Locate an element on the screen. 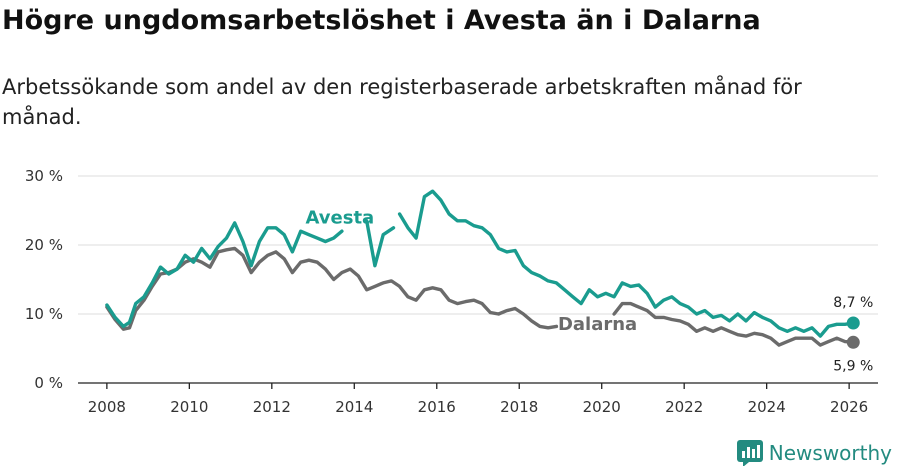 Image resolution: width=900 pixels, height=474 pixels. end-label-dalarna: 5,9 % is located at coordinates (853, 366).